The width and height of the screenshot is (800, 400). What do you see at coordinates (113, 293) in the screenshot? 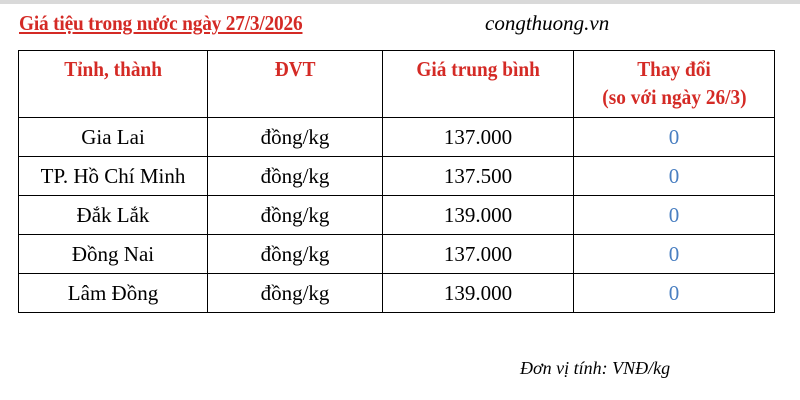
I see `cell-province: Lâm Đồng` at bounding box center [113, 293].